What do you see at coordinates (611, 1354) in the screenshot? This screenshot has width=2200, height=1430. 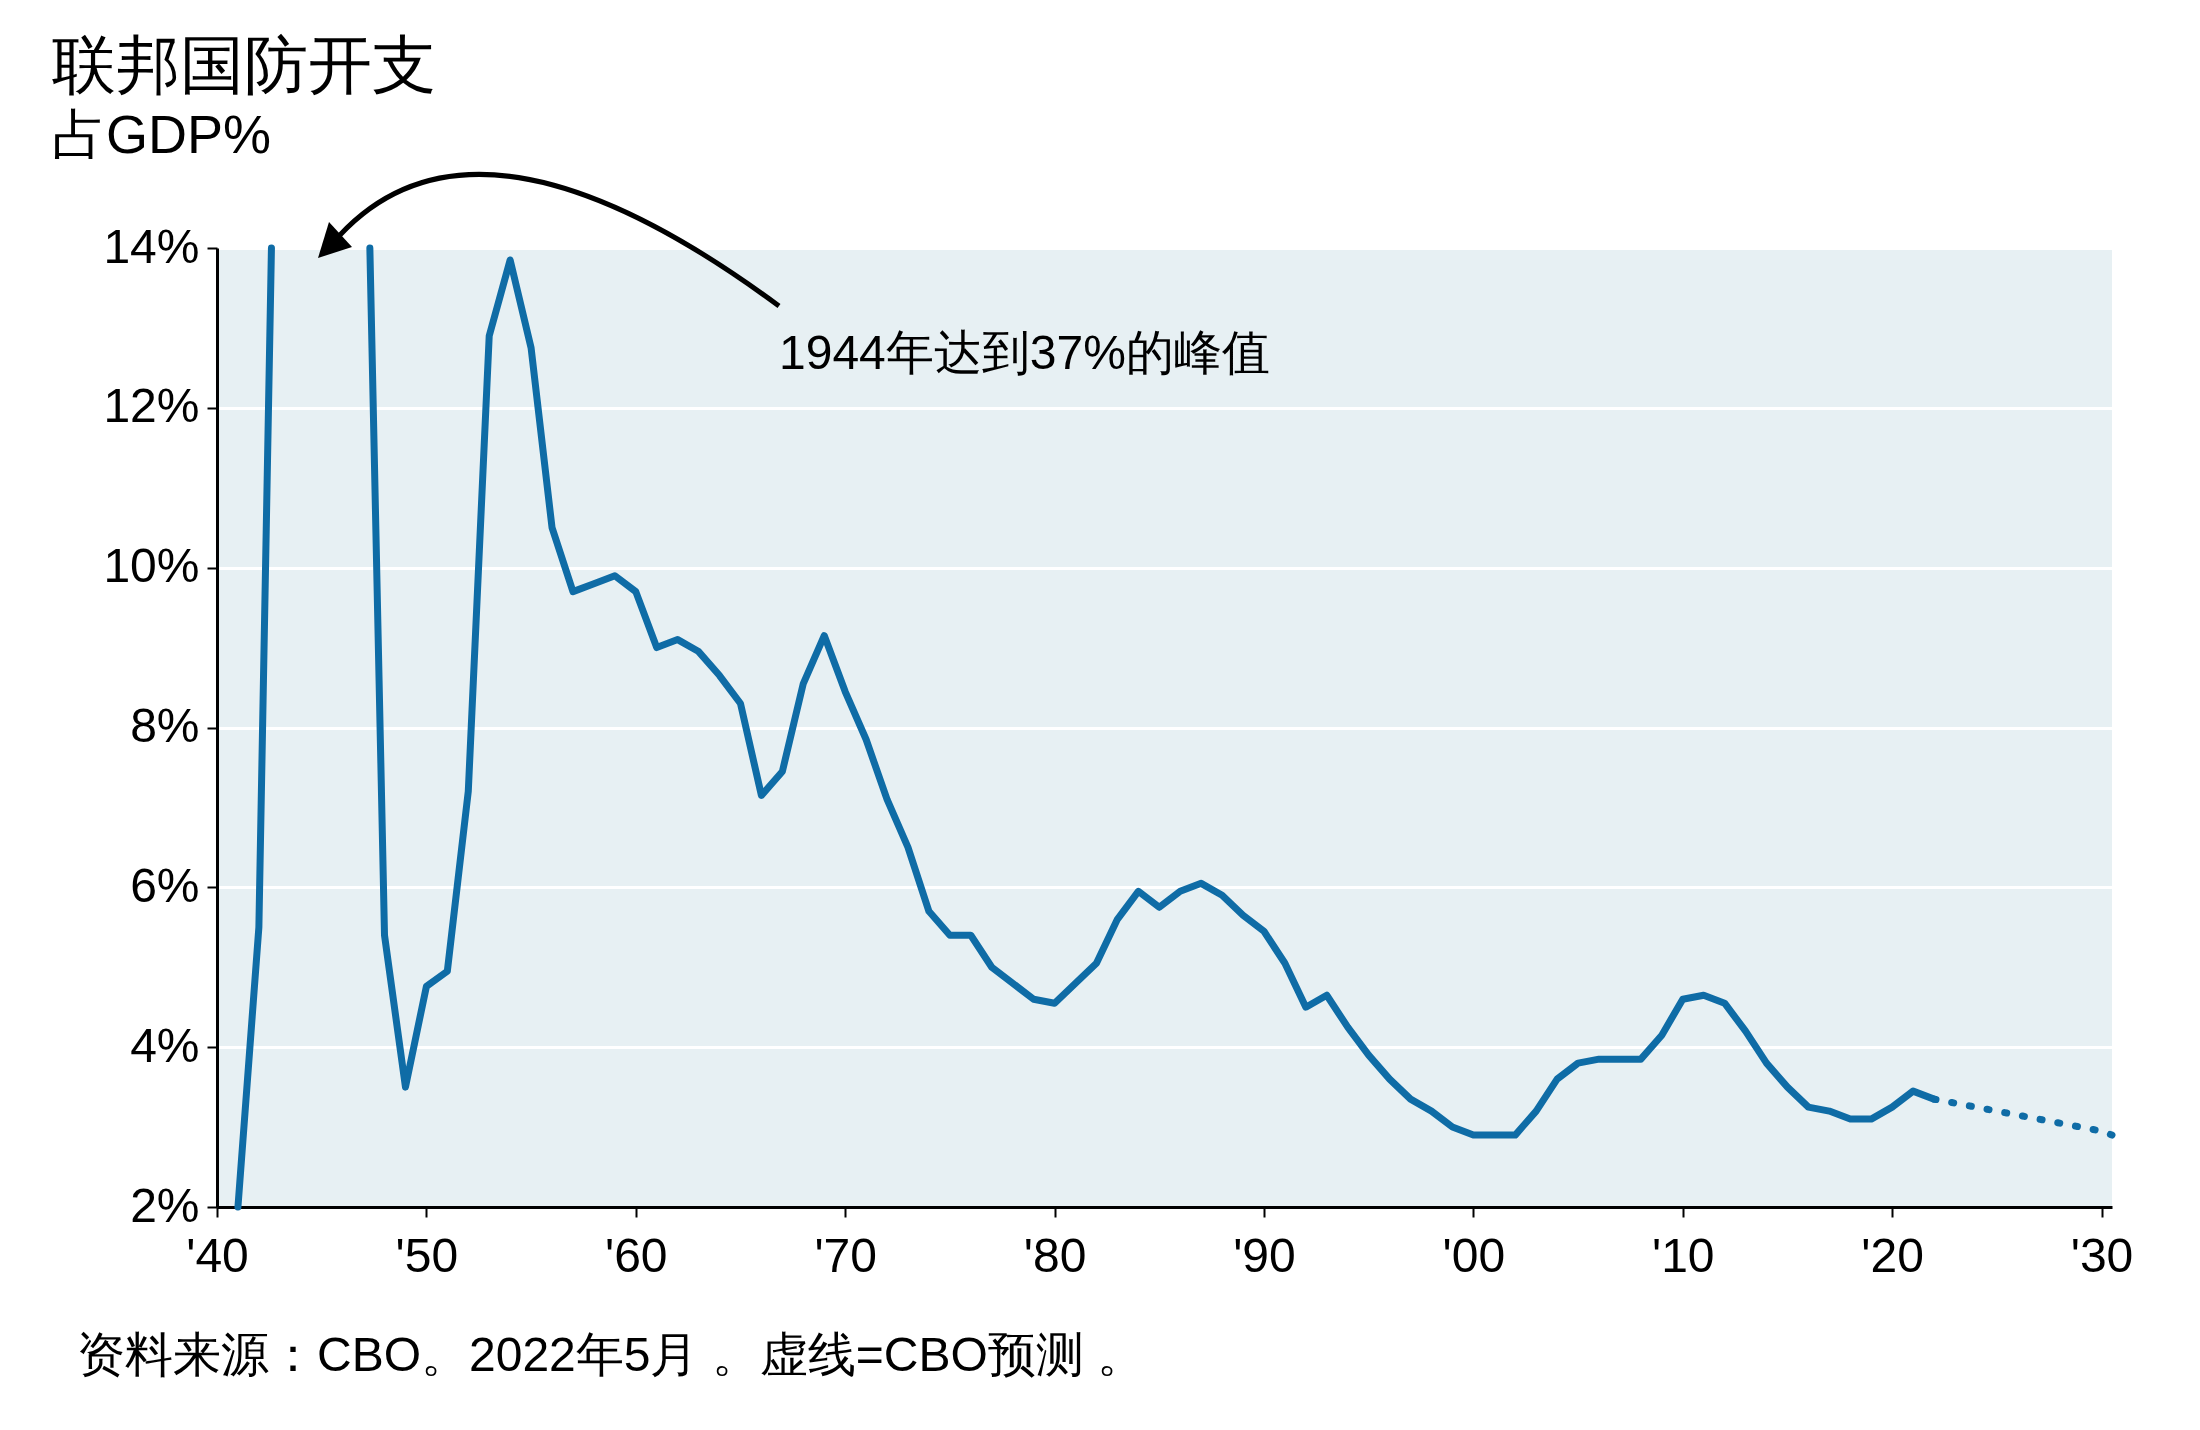 I see `text: 资料来源：CBO。2022年5月 。虚线=CBO预测 。` at bounding box center [611, 1354].